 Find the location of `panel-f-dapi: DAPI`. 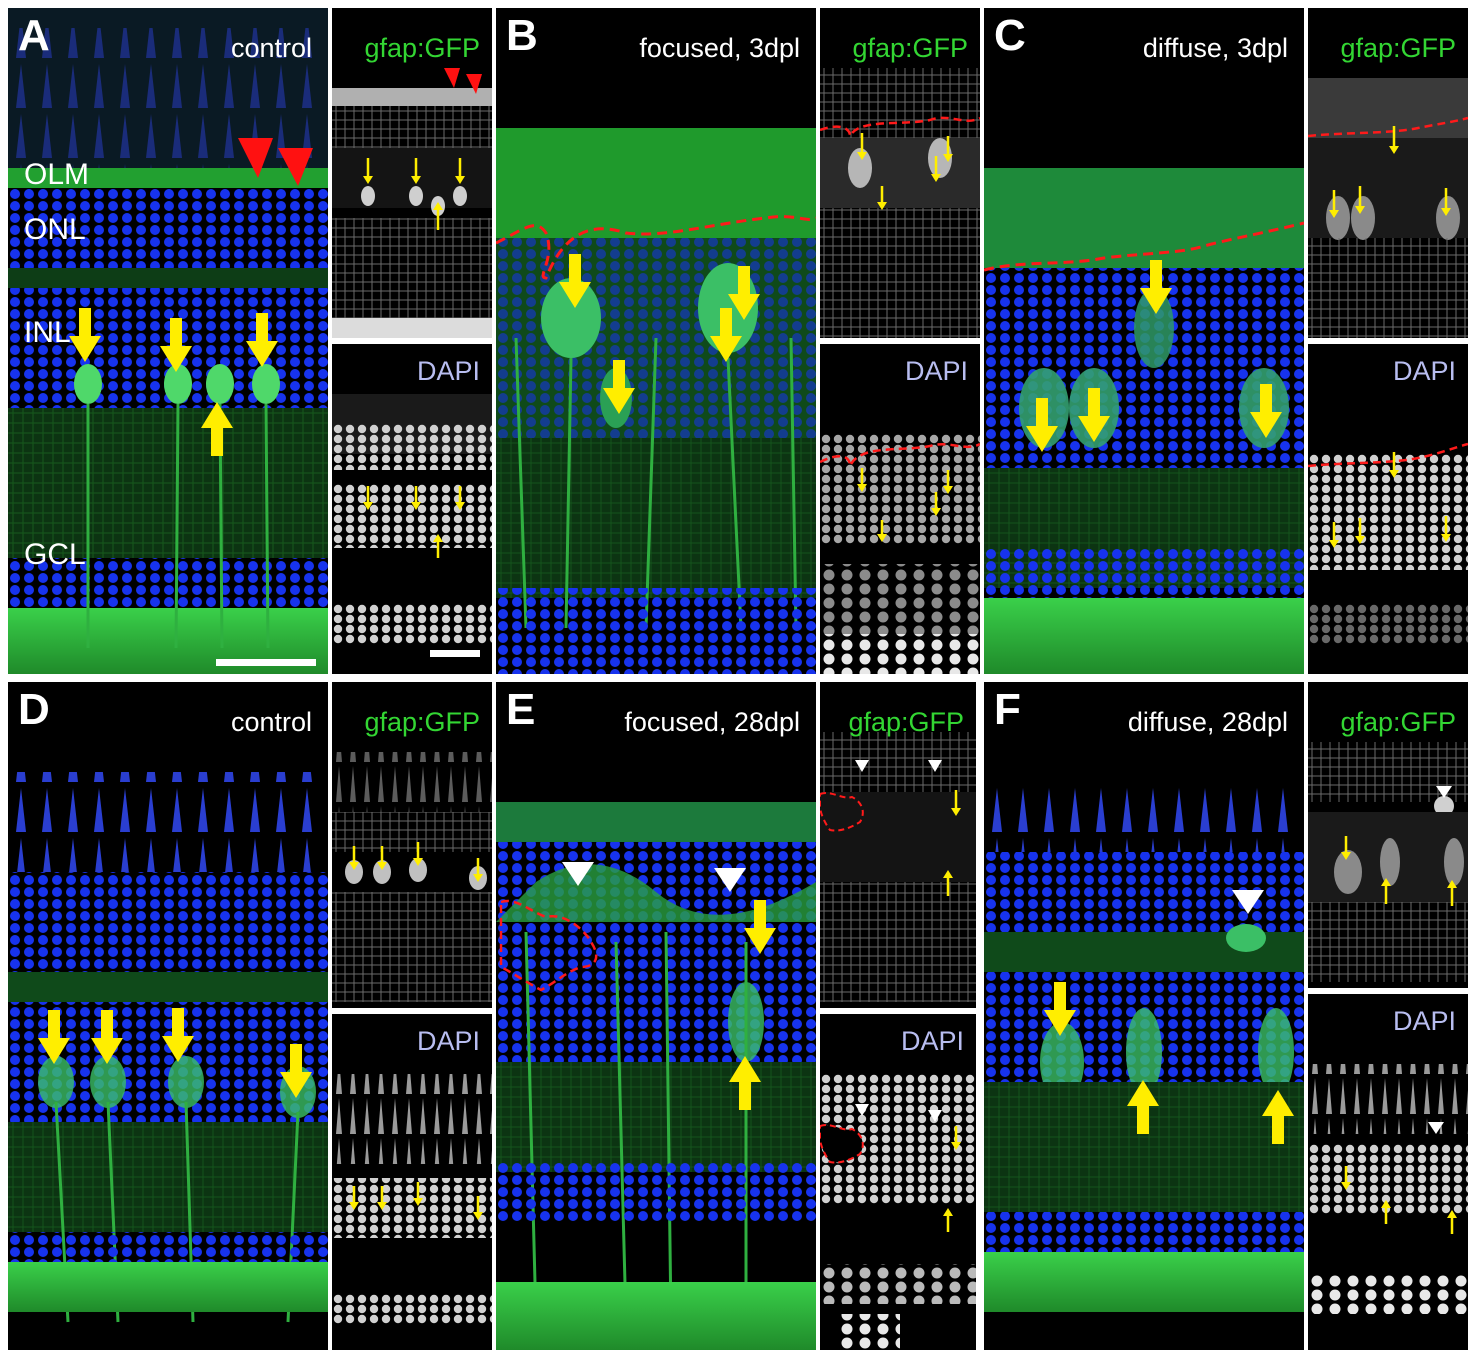

panel-f-dapi: DAPI is located at coordinates (1388, 1172).